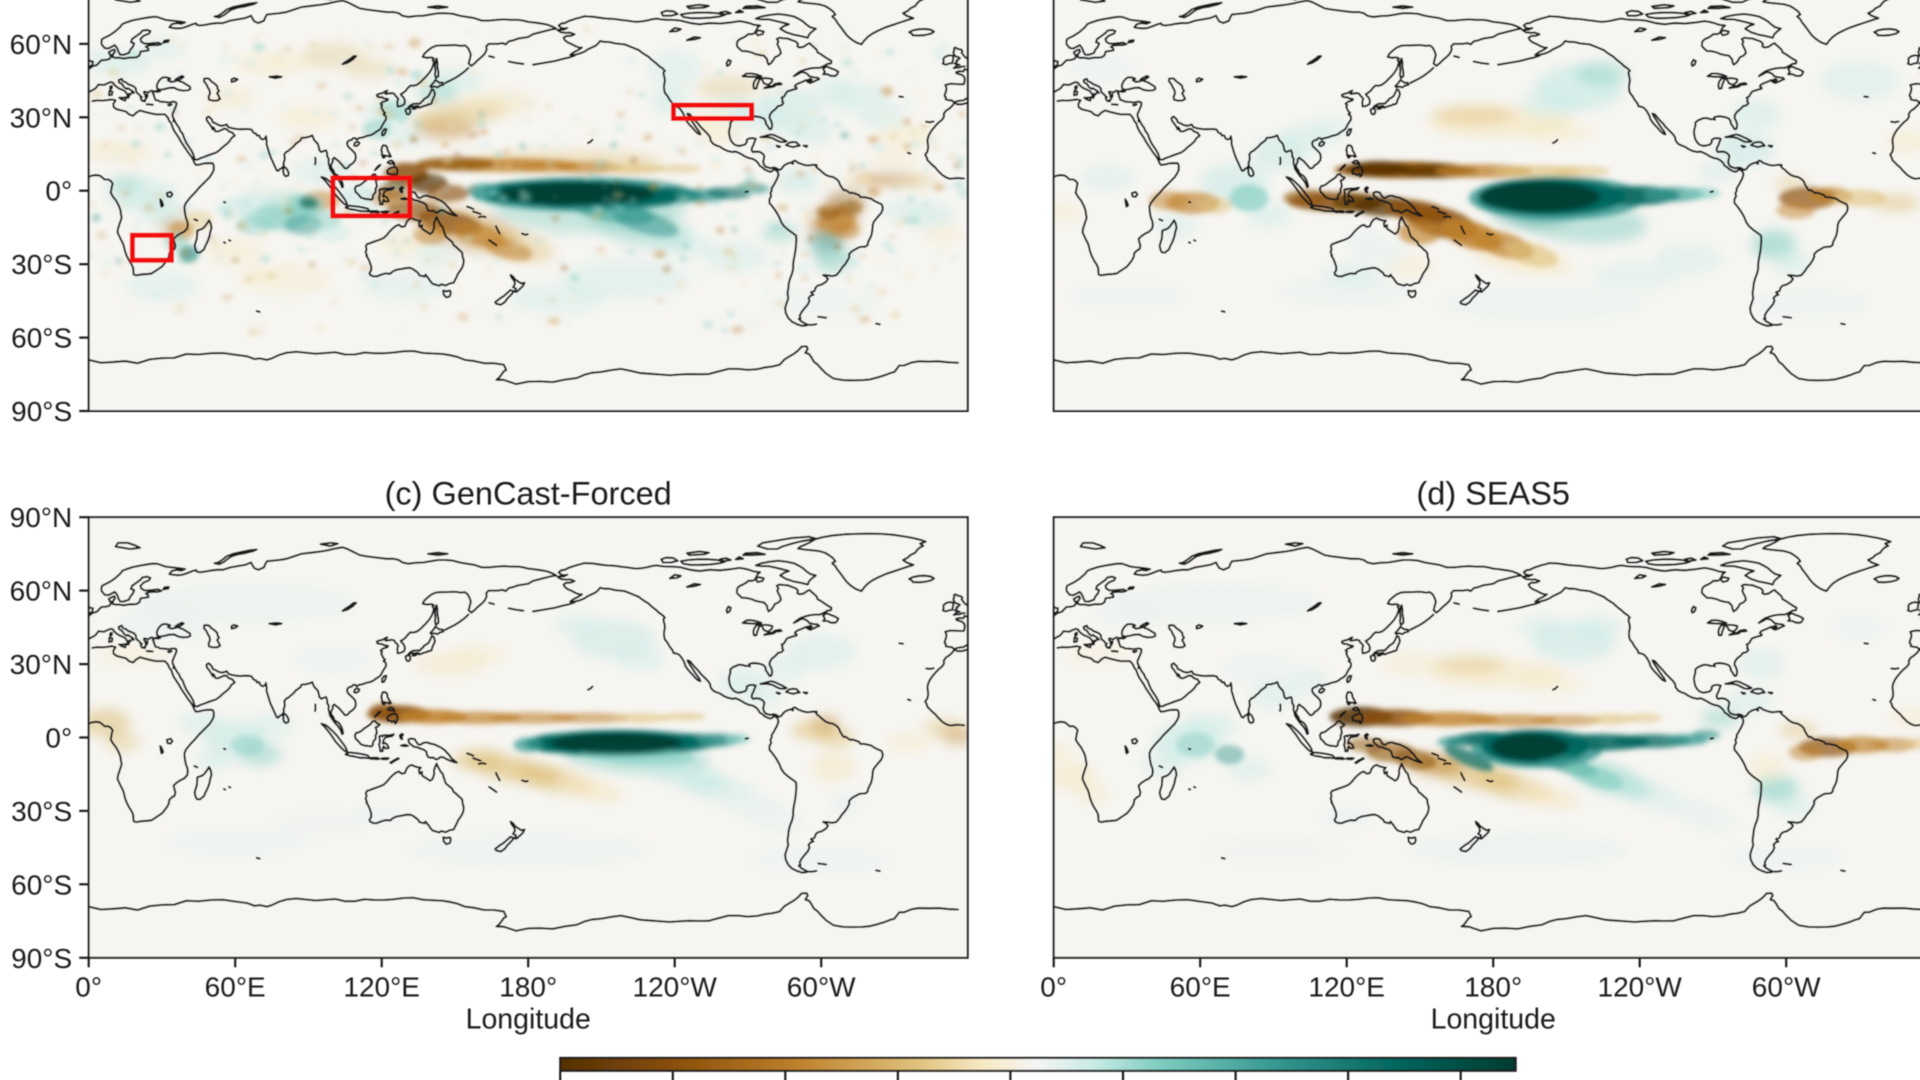 The image size is (1920, 1080). I want to click on svg-text: (c) GenCast-Forced, so click(528, 494).